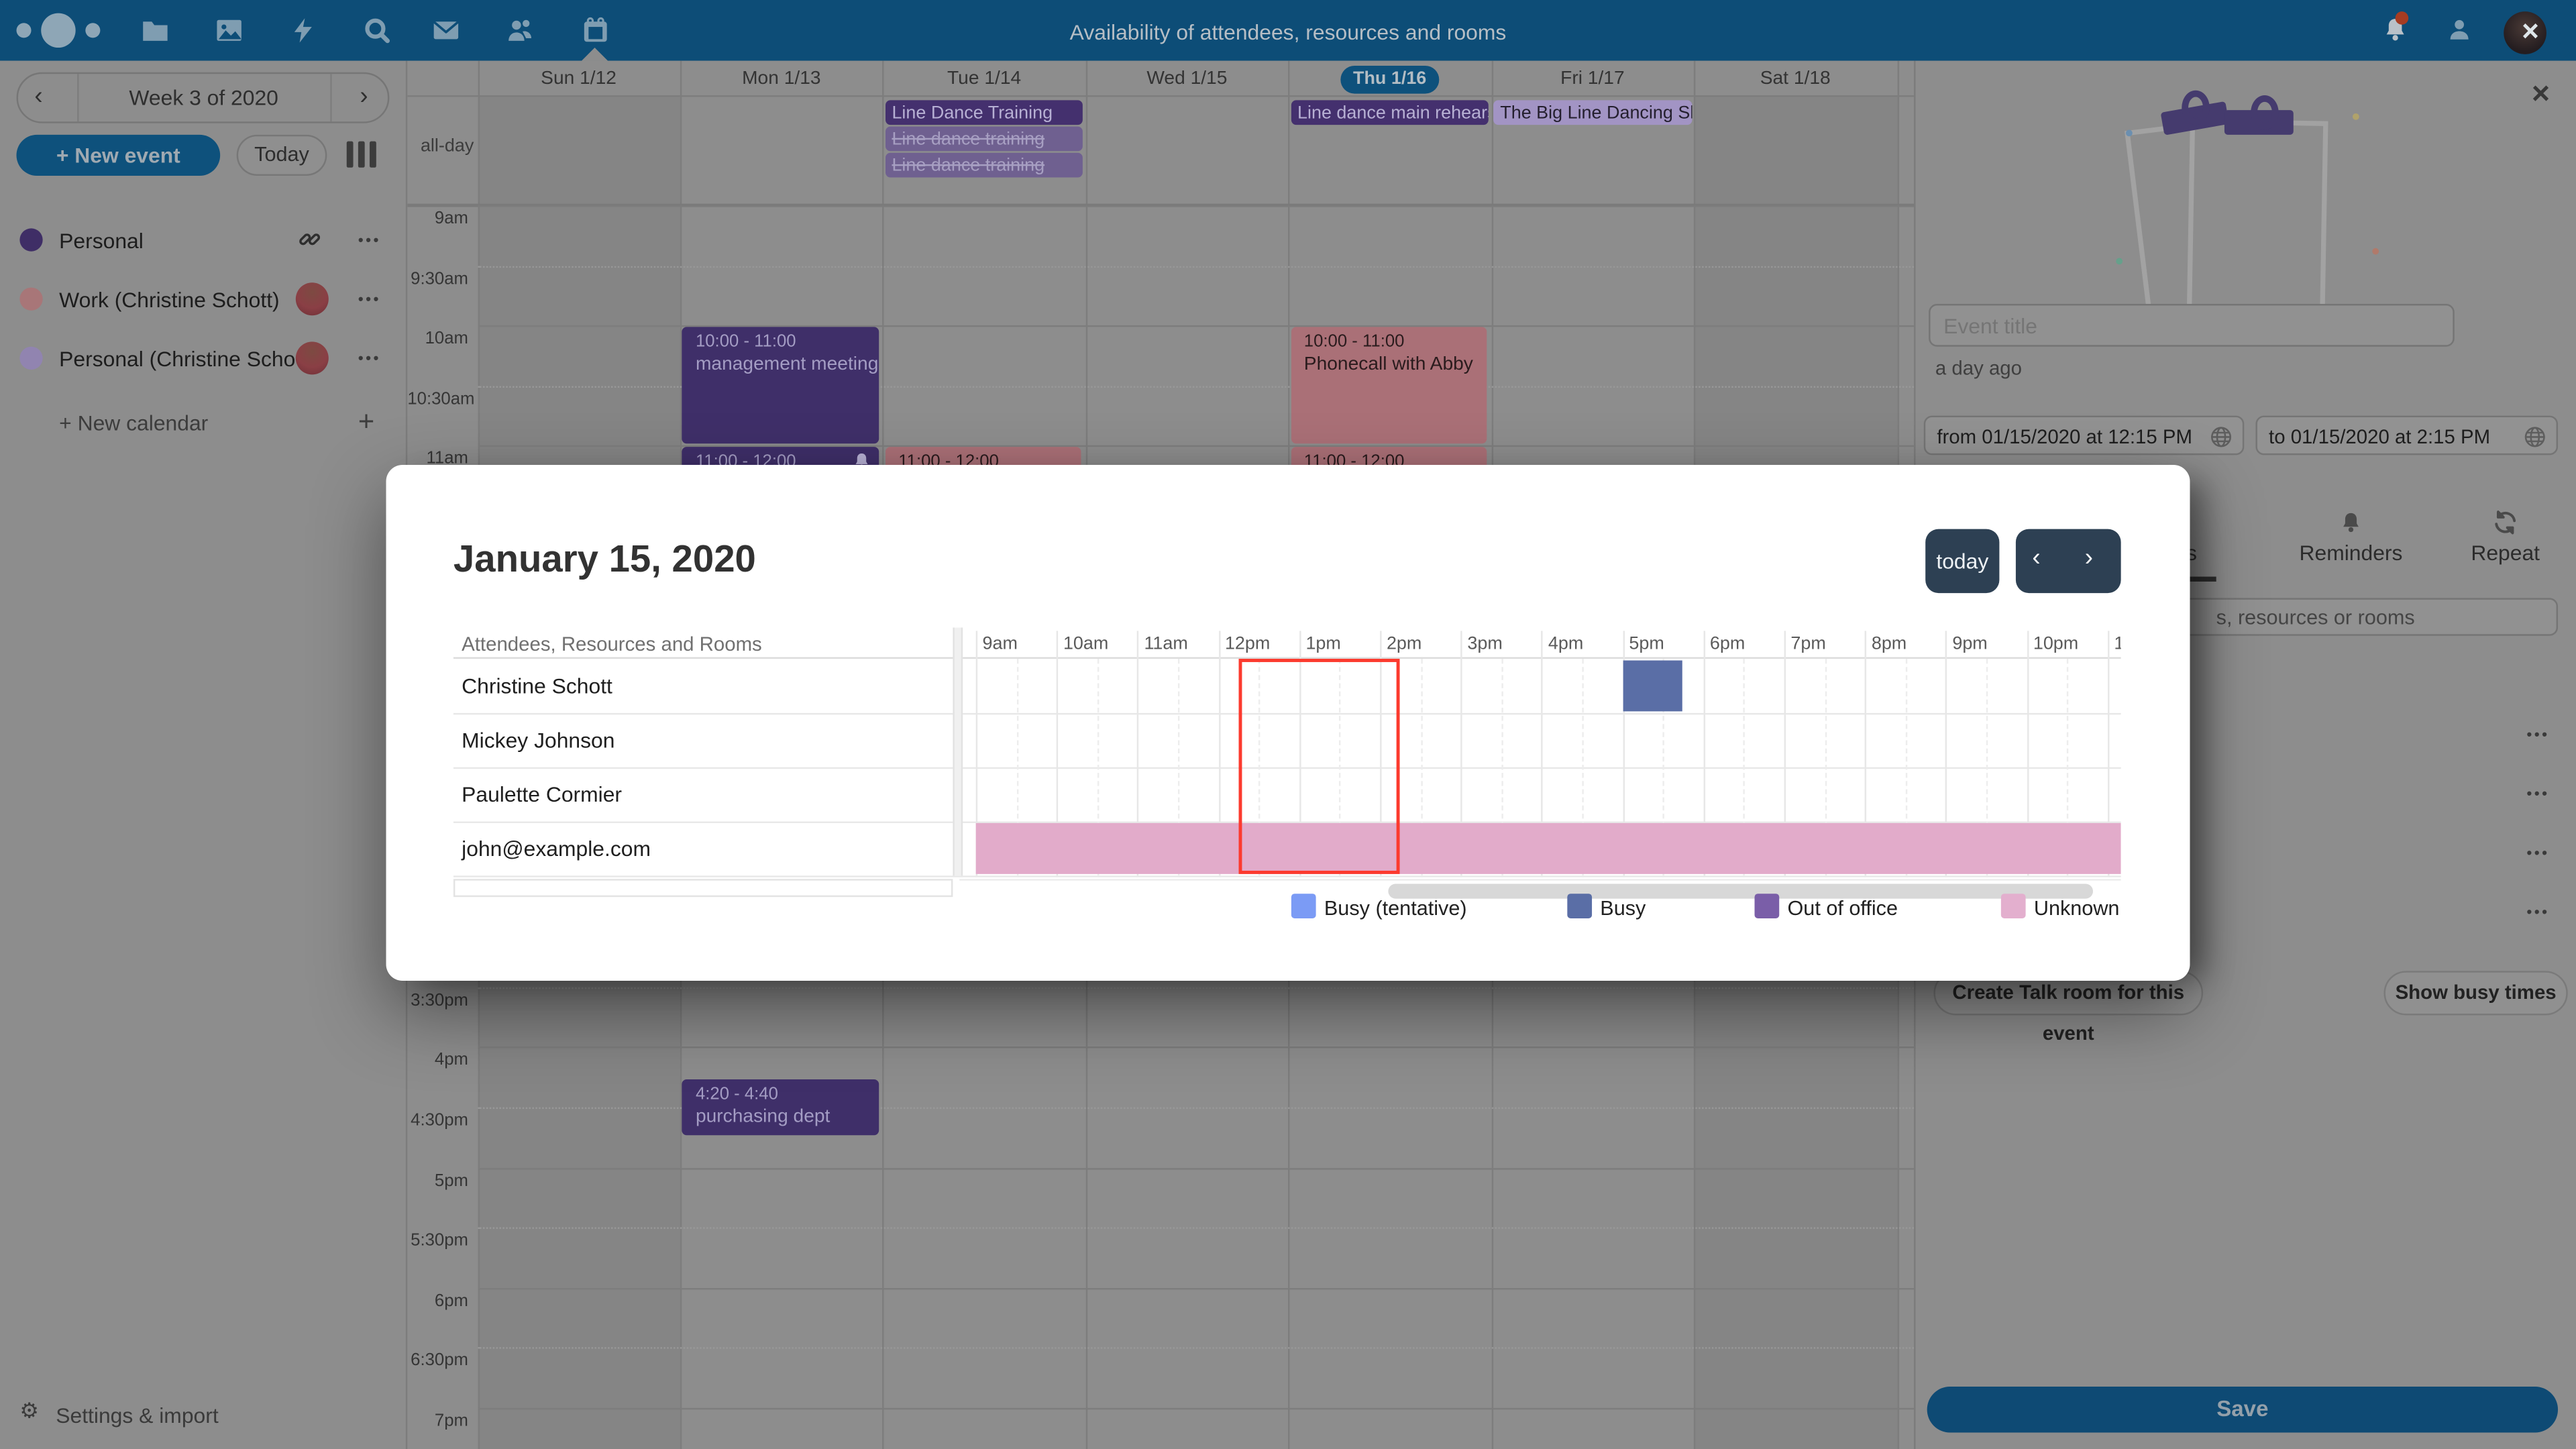 This screenshot has height=1449, width=2576. Describe the element at coordinates (2249, 218) in the screenshot. I see `event-illustration` at that location.